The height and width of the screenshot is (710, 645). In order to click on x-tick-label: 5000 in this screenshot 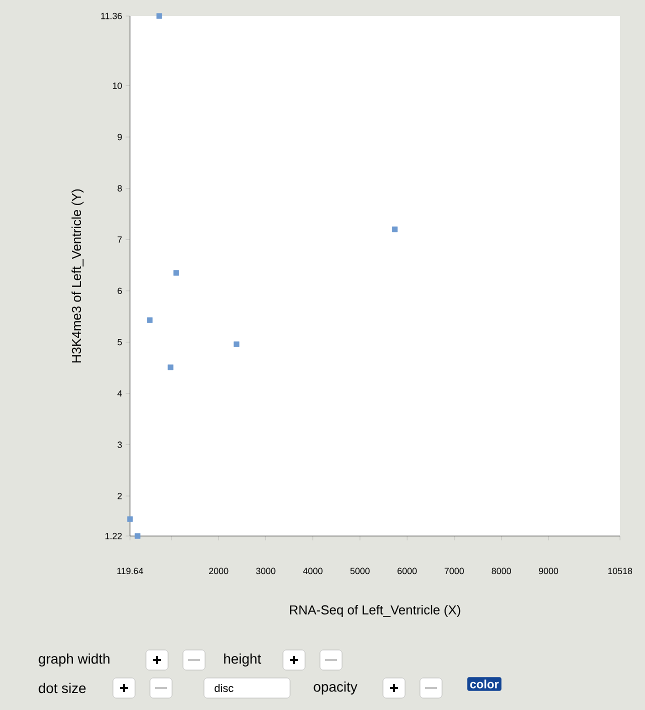, I will do `click(360, 571)`.